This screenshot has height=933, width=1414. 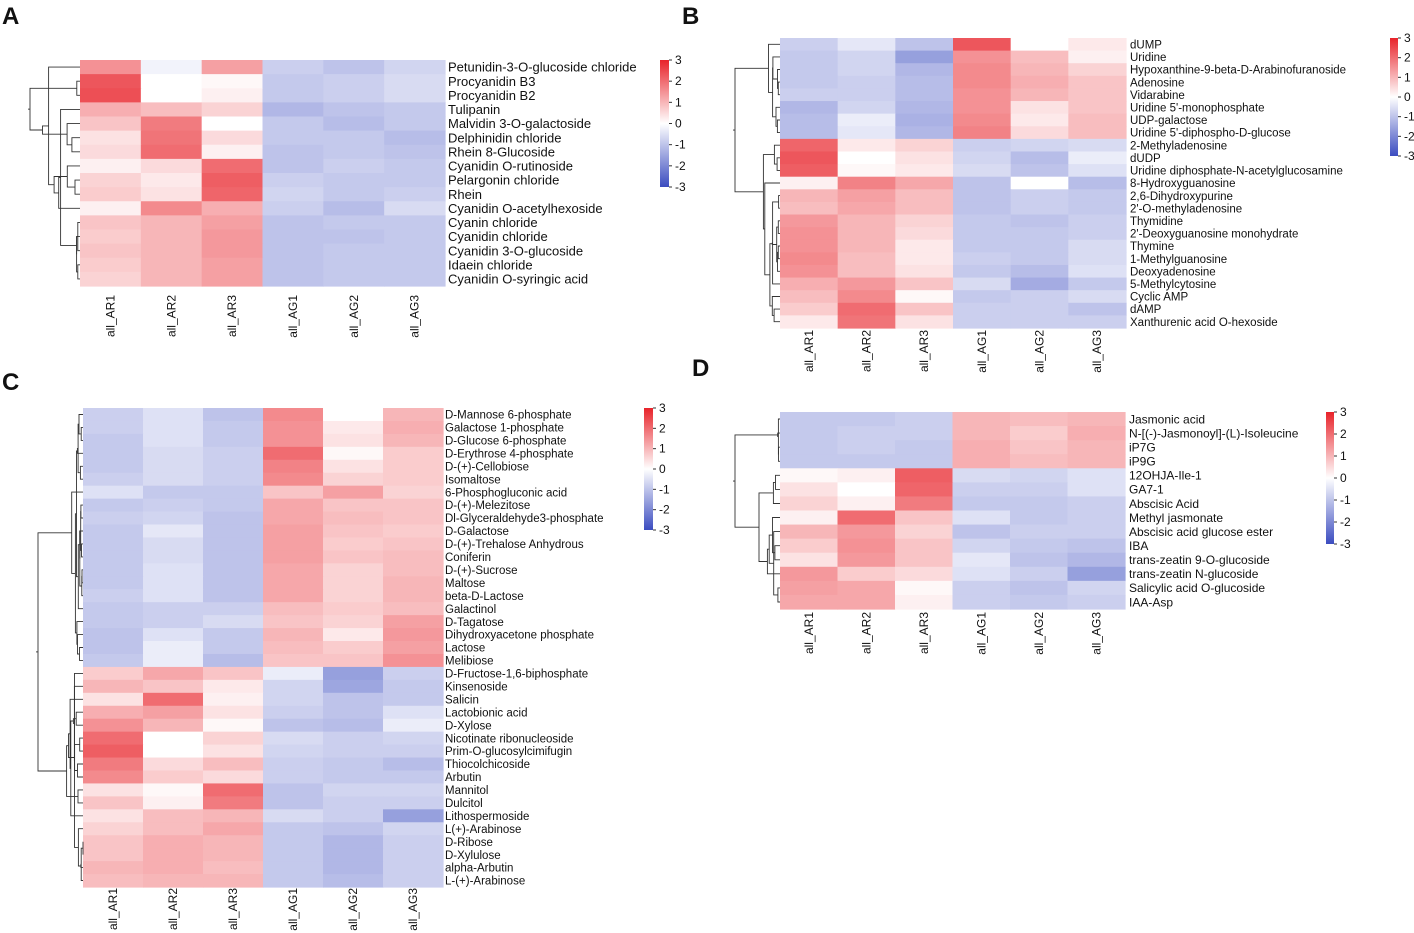 I want to click on row-label: beta-D-Lactose, so click(x=484, y=597).